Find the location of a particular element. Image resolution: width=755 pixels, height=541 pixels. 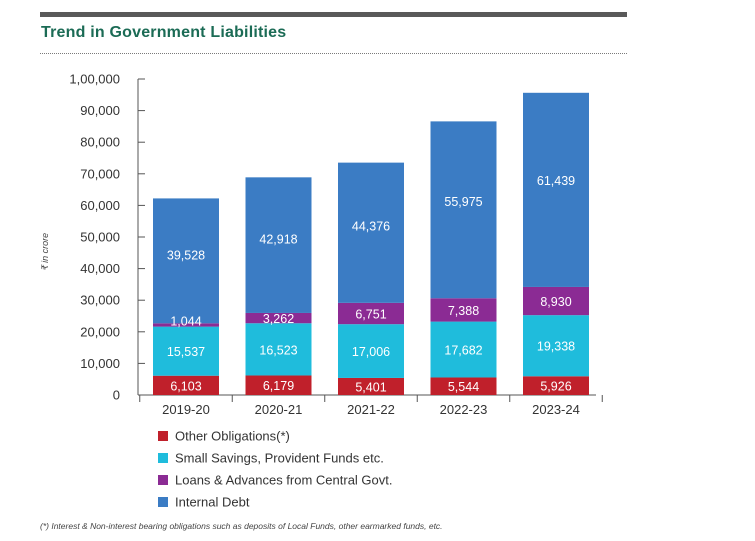

data-label-loans: 6,751 is located at coordinates (370, 315).